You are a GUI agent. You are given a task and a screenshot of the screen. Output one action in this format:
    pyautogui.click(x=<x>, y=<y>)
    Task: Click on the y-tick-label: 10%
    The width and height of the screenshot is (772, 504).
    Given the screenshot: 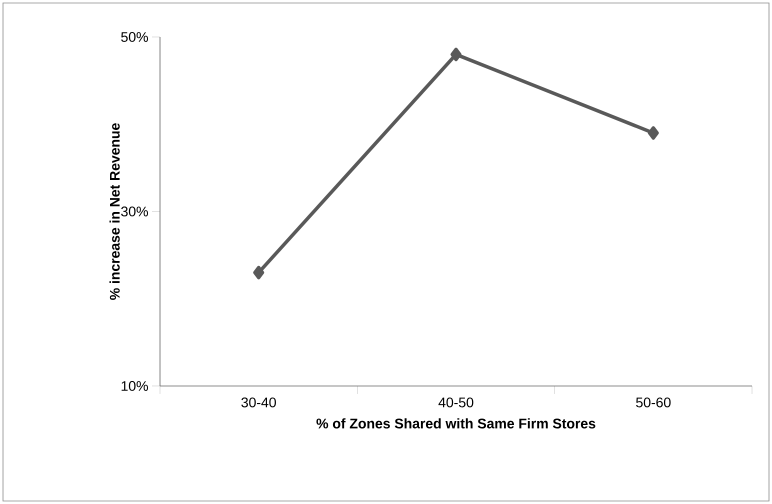 What is the action you would take?
    pyautogui.click(x=135, y=386)
    